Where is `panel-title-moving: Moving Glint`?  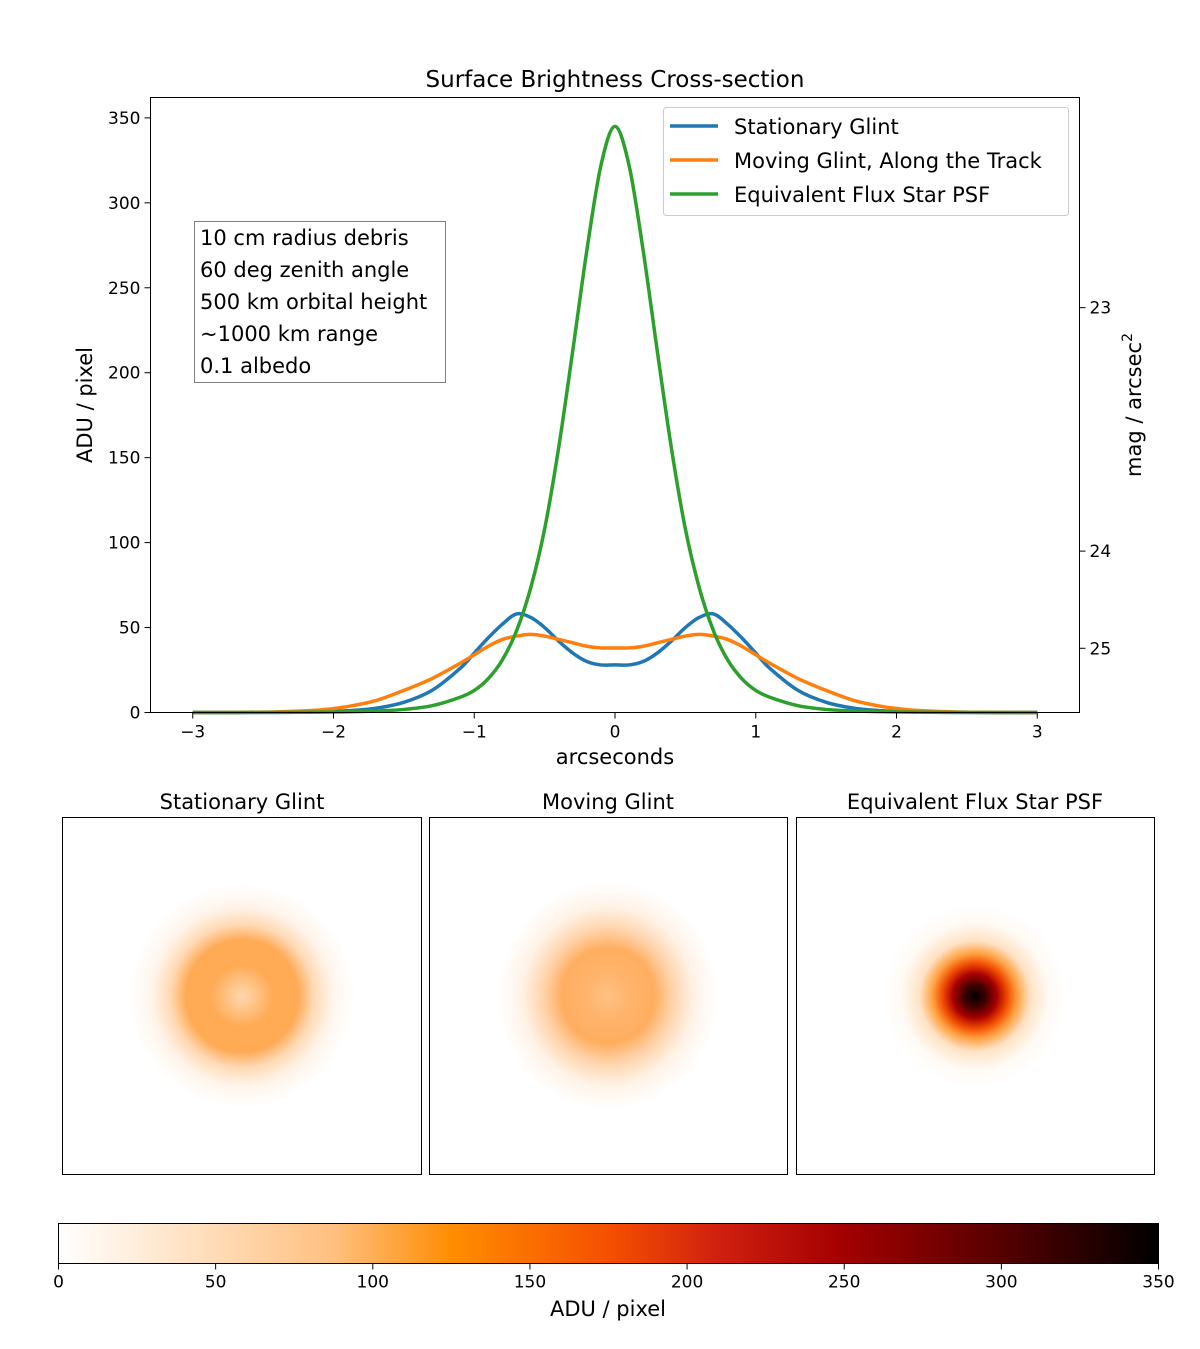 panel-title-moving: Moving Glint is located at coordinates (608, 802).